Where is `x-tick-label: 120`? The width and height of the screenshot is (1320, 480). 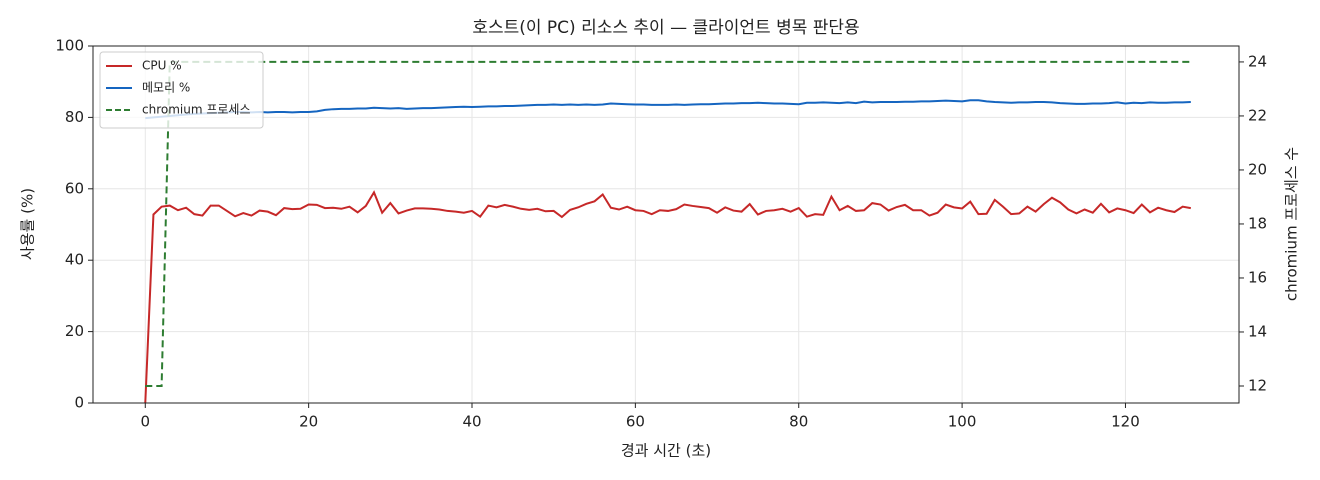
x-tick-label: 120 is located at coordinates (1125, 422).